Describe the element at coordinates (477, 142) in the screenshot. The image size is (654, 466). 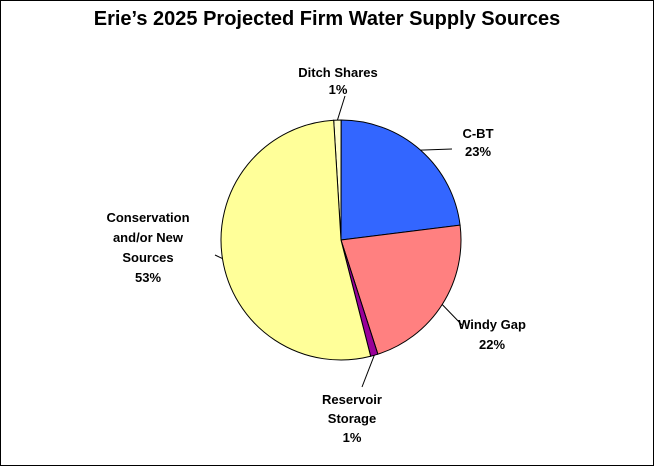
I see `slice-label-1: C-BT 23%` at that location.